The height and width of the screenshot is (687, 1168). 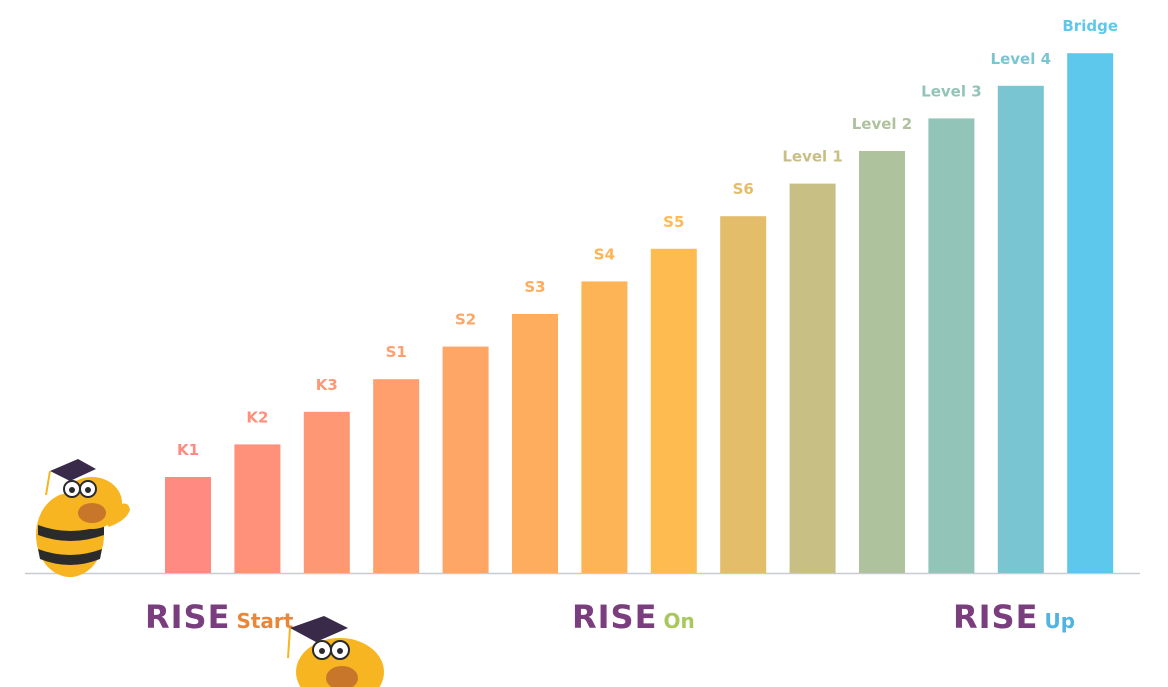 What do you see at coordinates (1090, 26) in the screenshot?
I see `level-label: Bridge` at bounding box center [1090, 26].